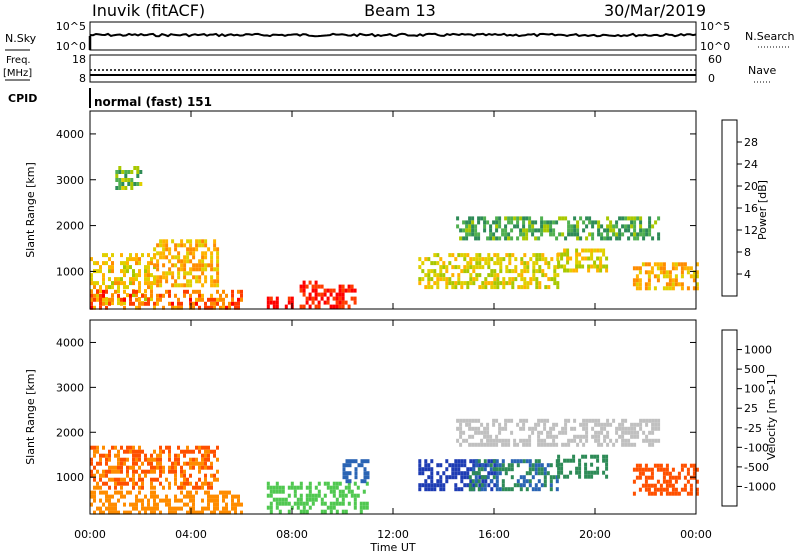  What do you see at coordinates (17, 73) in the screenshot?
I see `freq-label-2: [MHz]` at bounding box center [17, 73].